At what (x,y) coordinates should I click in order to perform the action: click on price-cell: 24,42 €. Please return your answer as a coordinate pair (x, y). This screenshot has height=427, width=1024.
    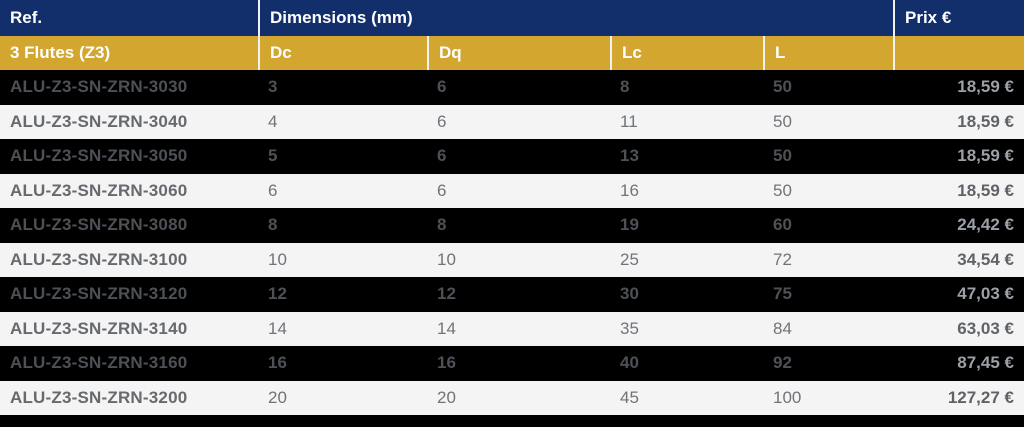
    Looking at the image, I should click on (985, 225).